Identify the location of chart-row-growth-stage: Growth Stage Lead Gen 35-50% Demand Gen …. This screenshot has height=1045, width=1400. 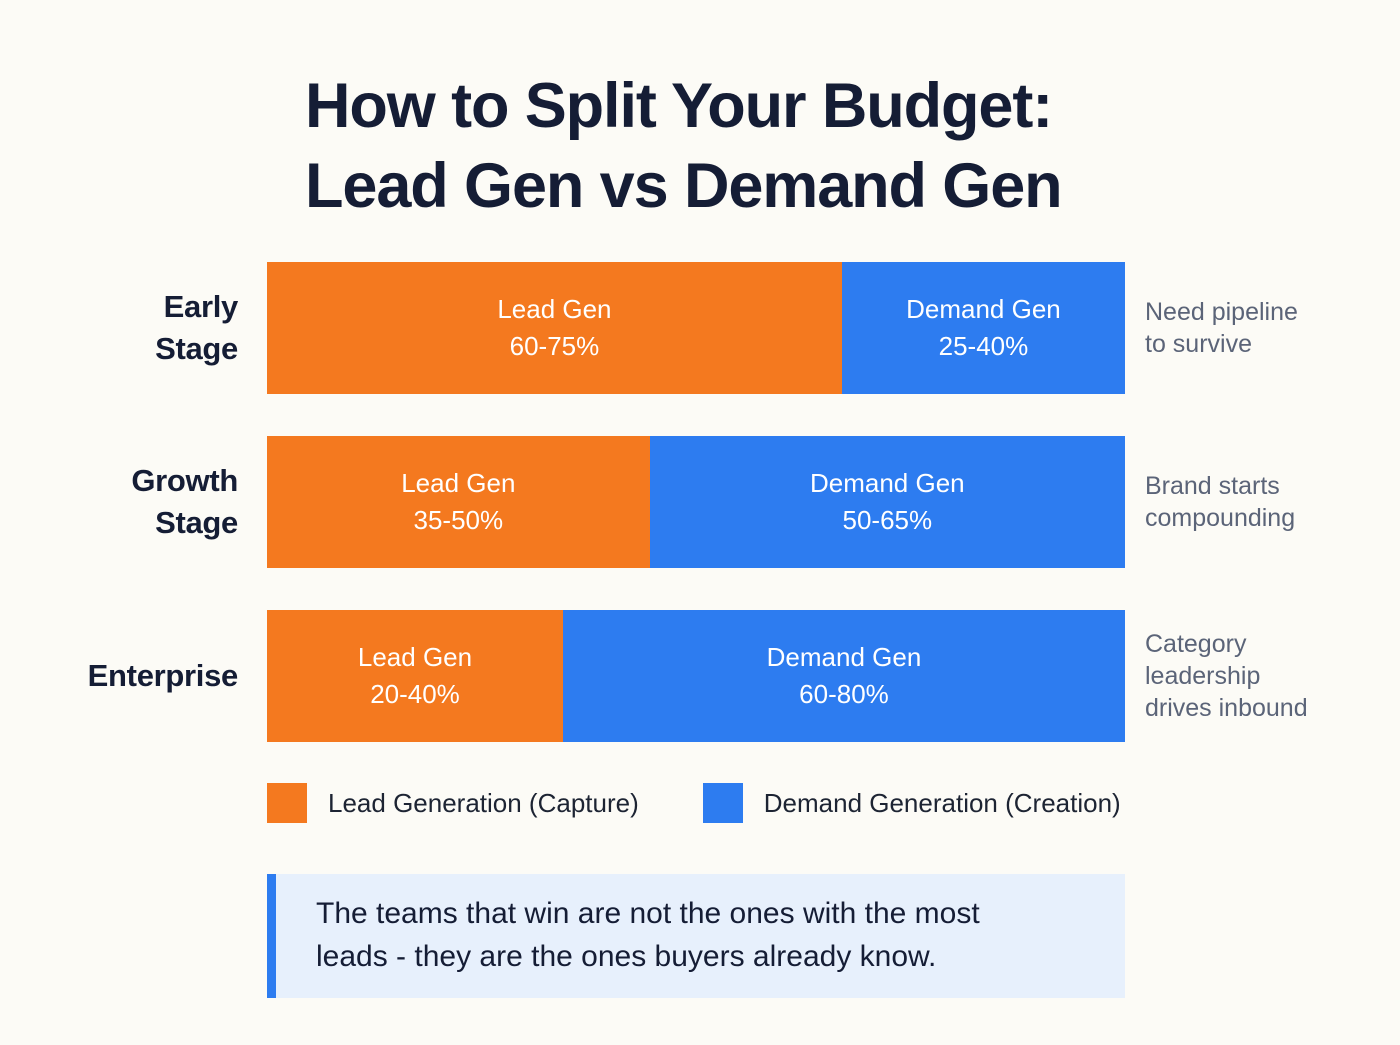
(700, 502).